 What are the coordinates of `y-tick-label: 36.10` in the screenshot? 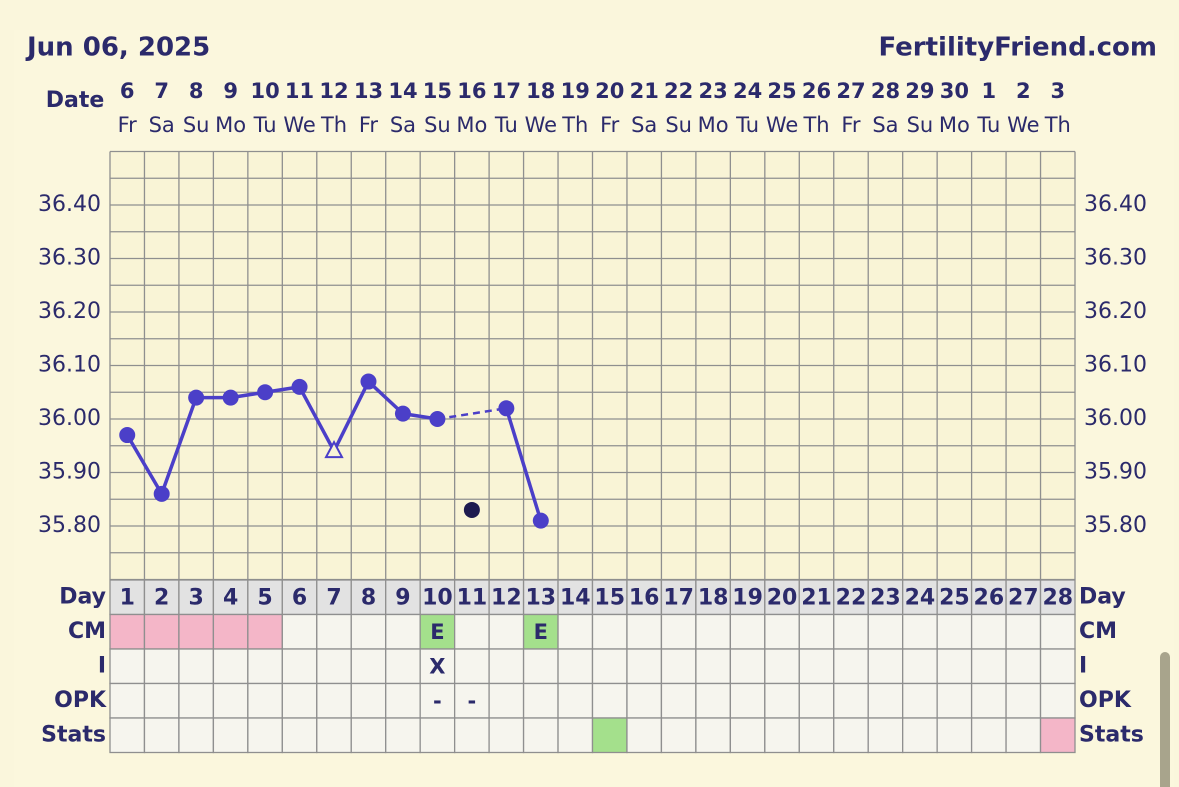 It's located at (69, 365).